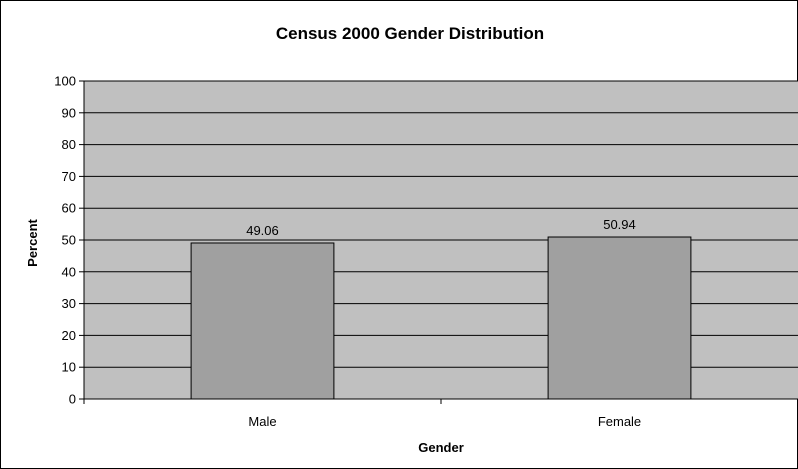  I want to click on y-tick-label: 40, so click(69, 271).